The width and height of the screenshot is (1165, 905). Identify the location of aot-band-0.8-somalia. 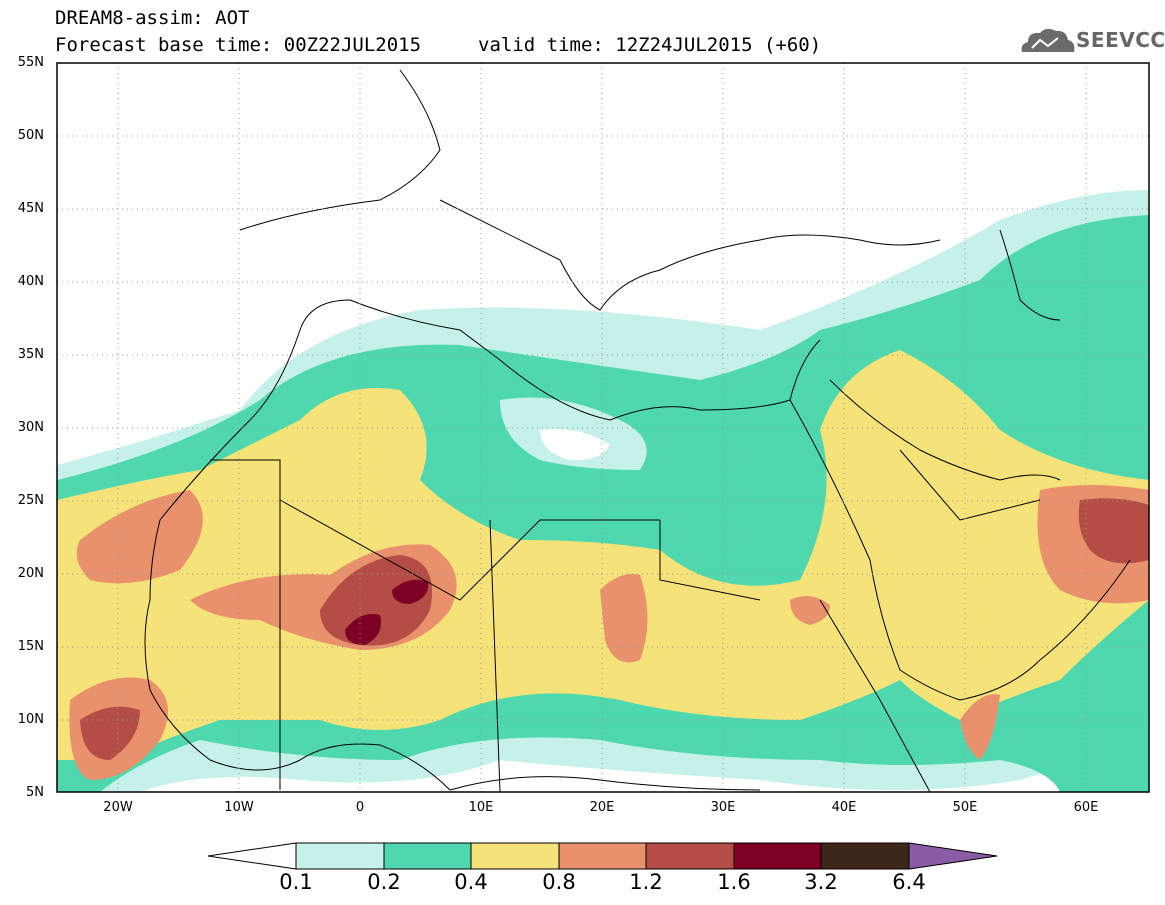
(980, 727).